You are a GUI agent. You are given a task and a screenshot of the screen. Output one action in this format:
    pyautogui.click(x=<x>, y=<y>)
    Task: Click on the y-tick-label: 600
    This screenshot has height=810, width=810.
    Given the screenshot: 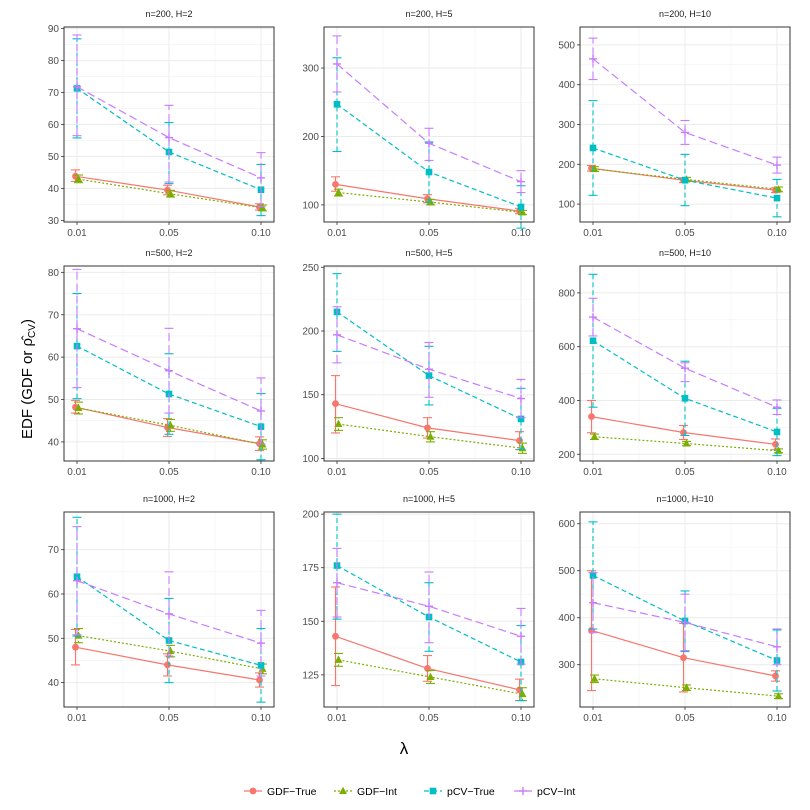 What is the action you would take?
    pyautogui.click(x=566, y=524)
    